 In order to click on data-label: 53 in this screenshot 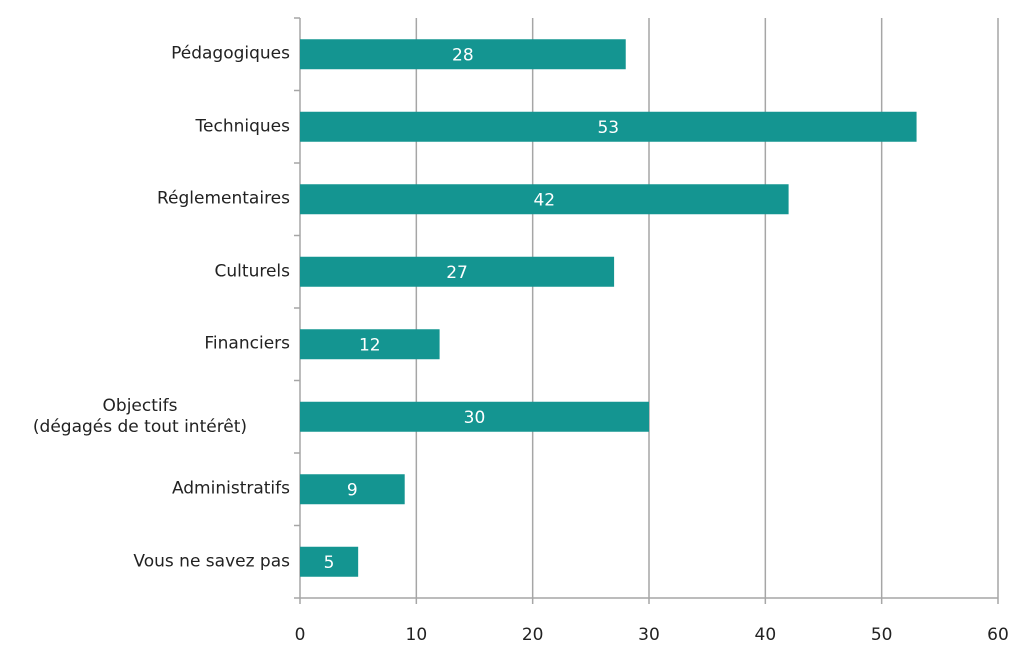, I will do `click(608, 128)`.